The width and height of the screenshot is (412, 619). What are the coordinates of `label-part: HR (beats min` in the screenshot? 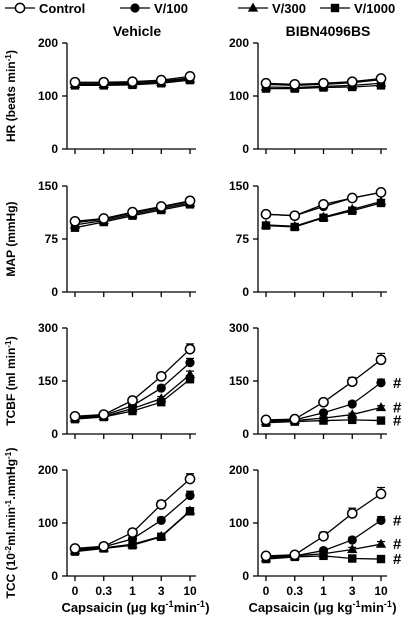 It's located at (11, 101).